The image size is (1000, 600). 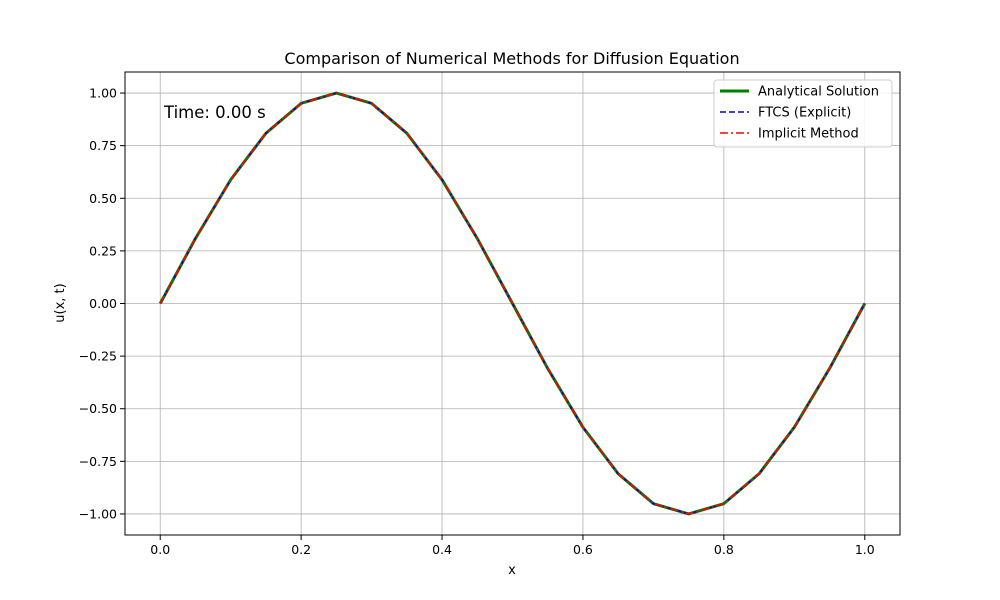 What do you see at coordinates (103, 250) in the screenshot?
I see `y-tick-label: 0.25` at bounding box center [103, 250].